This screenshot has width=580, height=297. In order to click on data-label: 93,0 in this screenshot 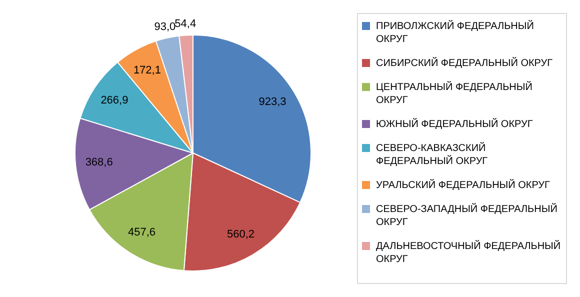, I will do `click(165, 27)`.